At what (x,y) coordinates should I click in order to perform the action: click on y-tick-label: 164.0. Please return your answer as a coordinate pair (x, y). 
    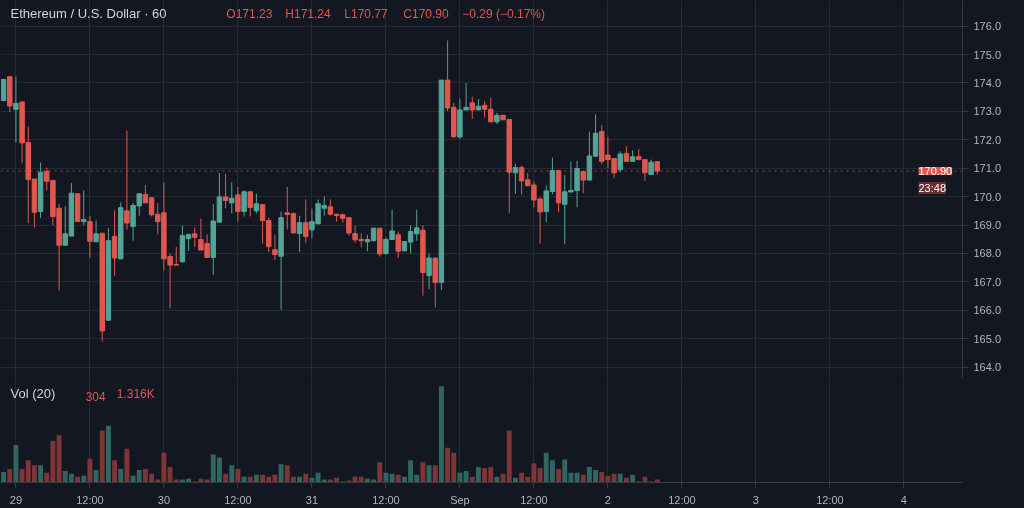
    Looking at the image, I should click on (987, 367).